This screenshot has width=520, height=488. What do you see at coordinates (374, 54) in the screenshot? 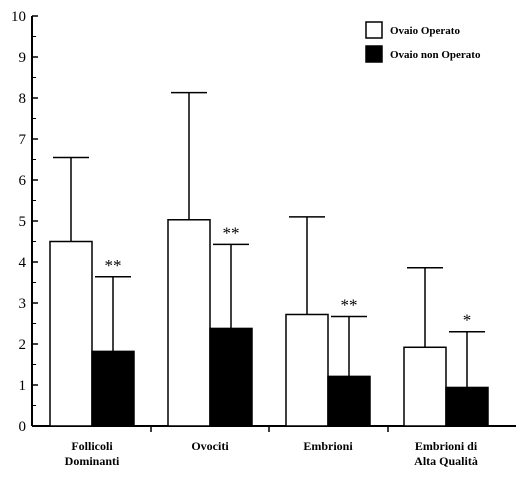
I see `legend-swatch-ovaio-non-operato` at bounding box center [374, 54].